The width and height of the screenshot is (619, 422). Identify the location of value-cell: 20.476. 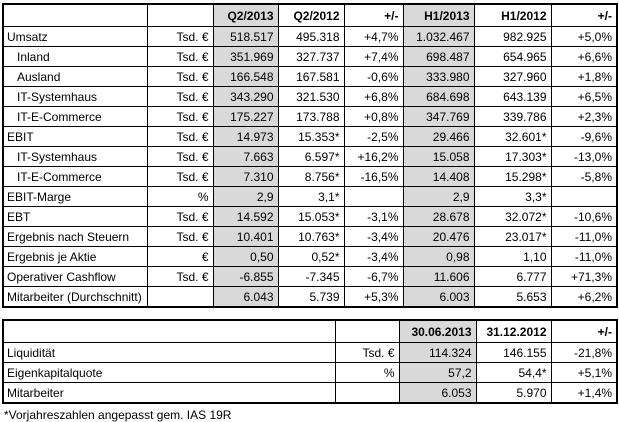
(438, 236).